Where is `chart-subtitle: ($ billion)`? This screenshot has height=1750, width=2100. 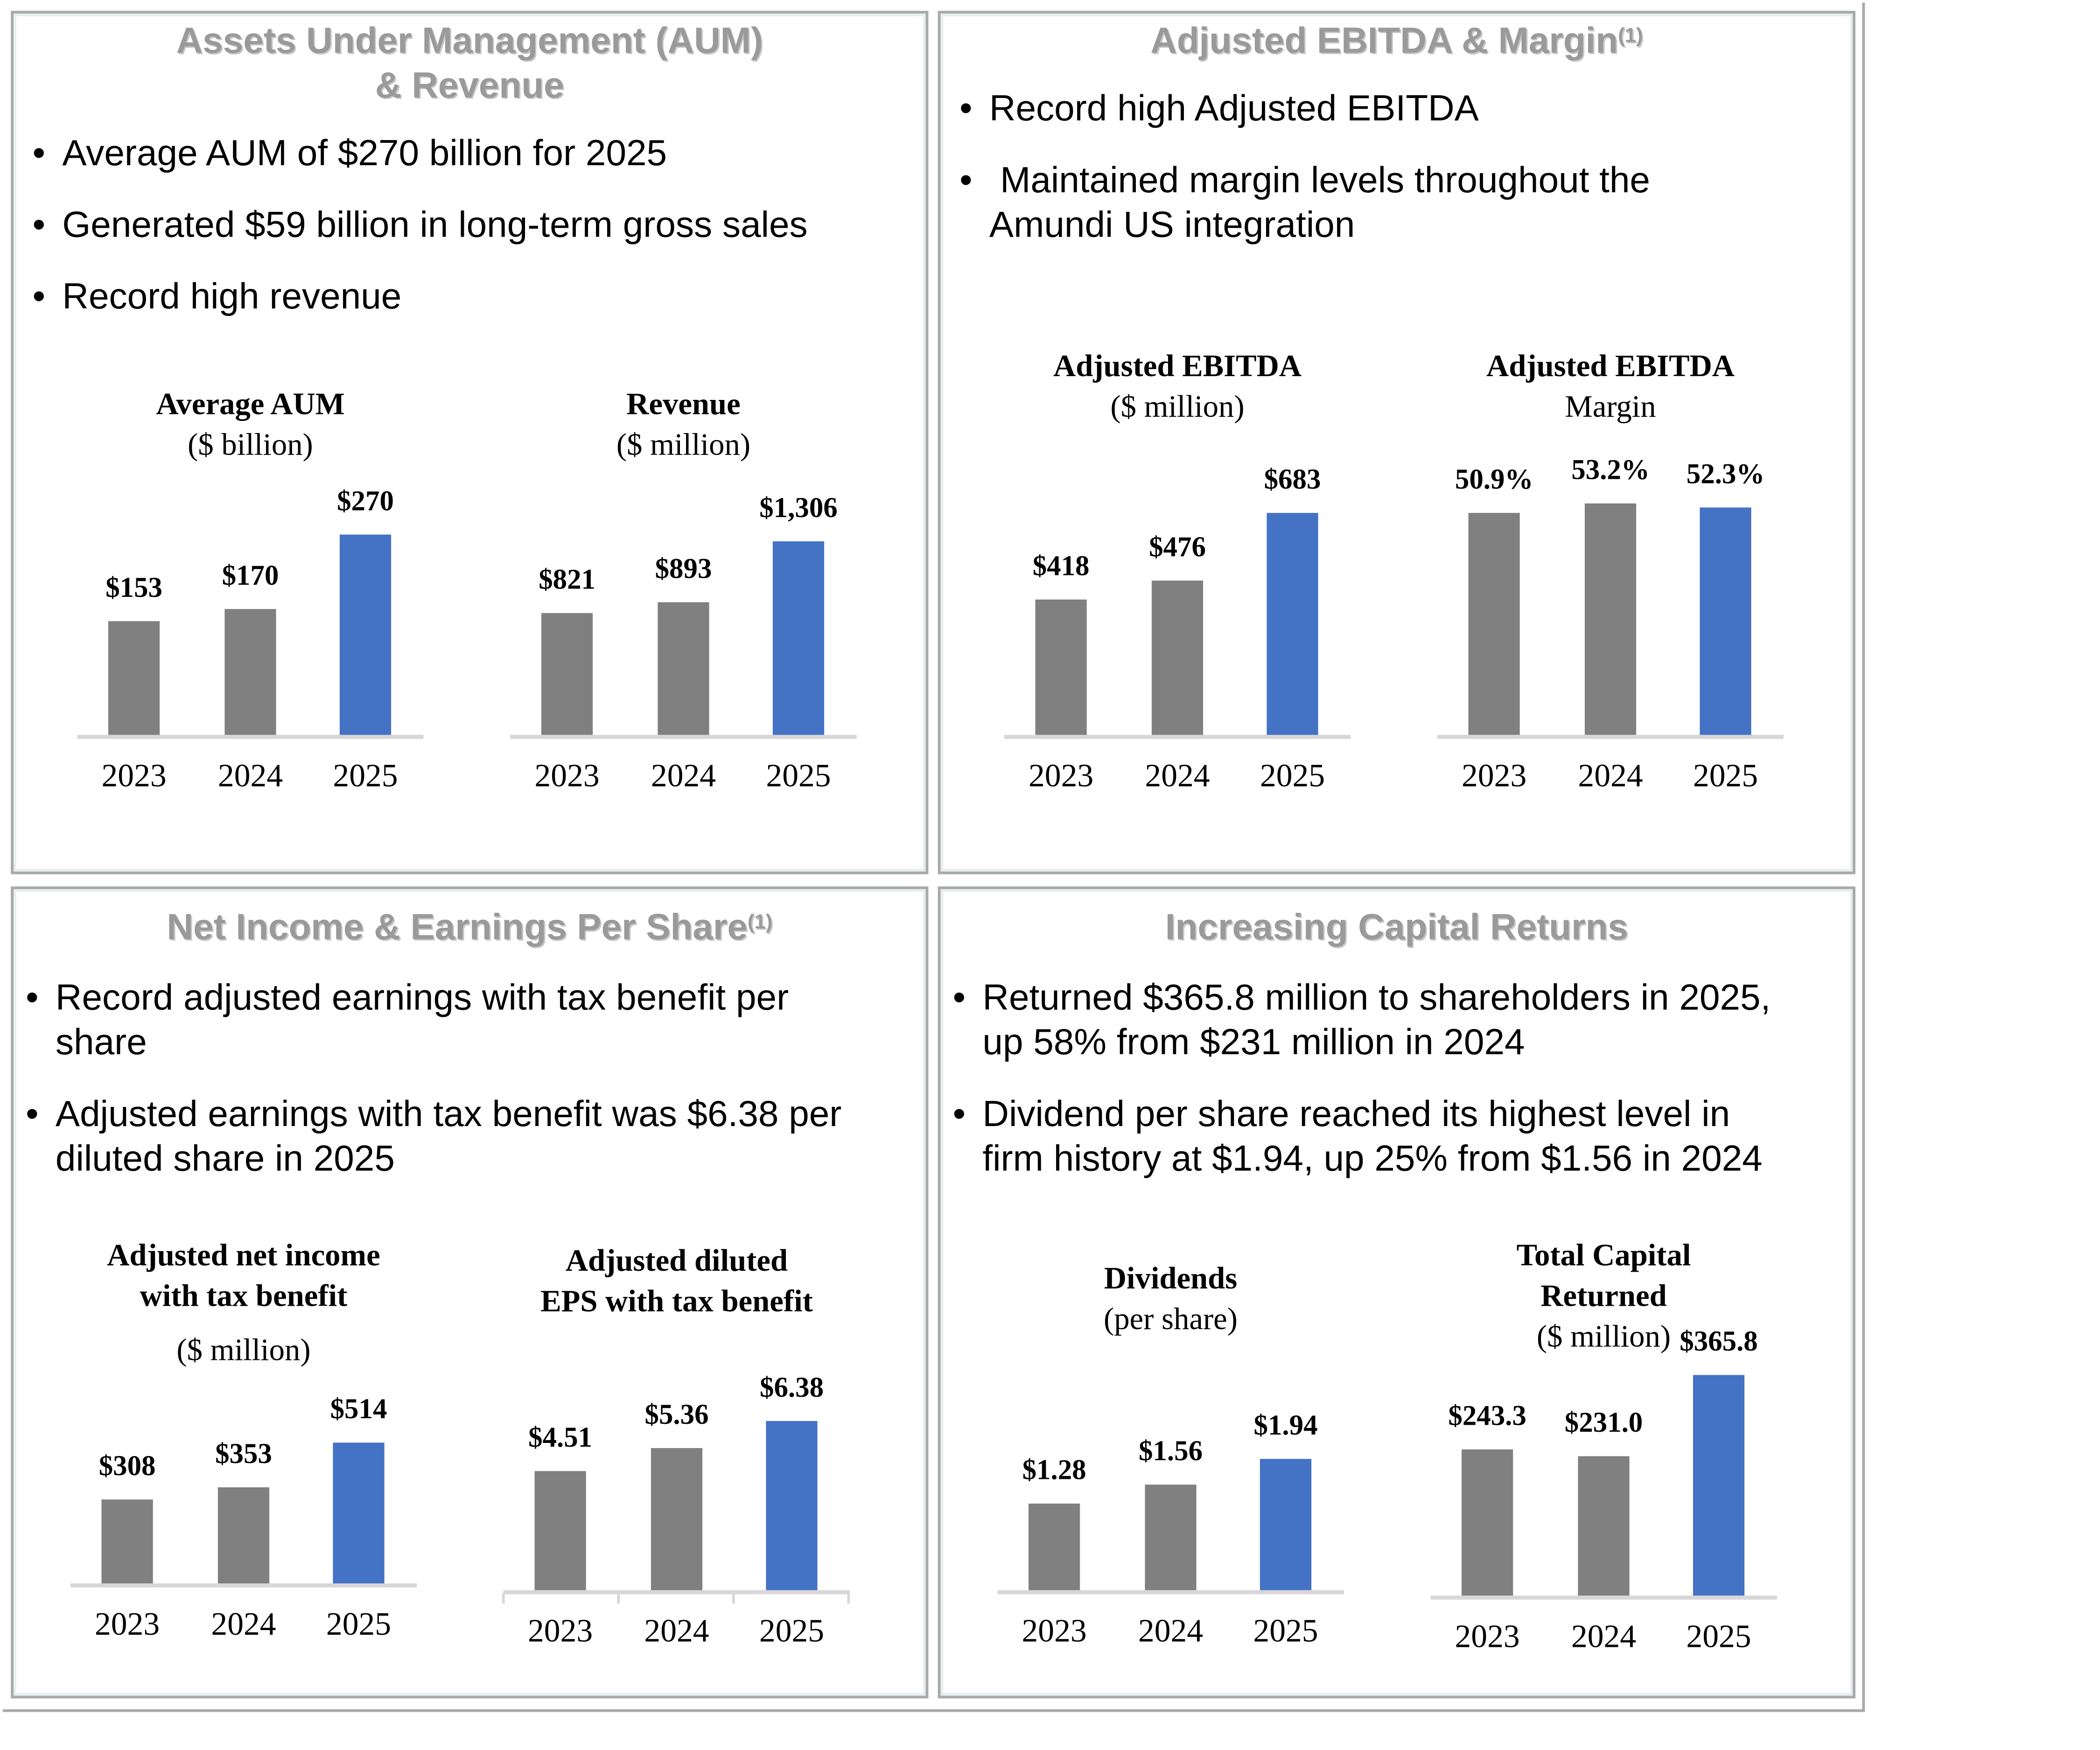
chart-subtitle: ($ billion) is located at coordinates (250, 444).